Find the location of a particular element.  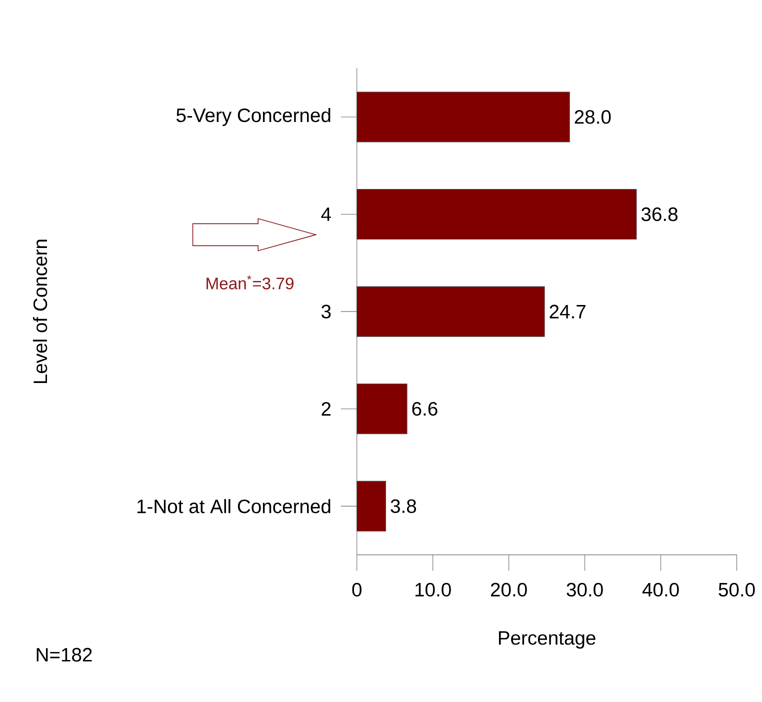

x-tick-label: 0 is located at coordinates (357, 589).